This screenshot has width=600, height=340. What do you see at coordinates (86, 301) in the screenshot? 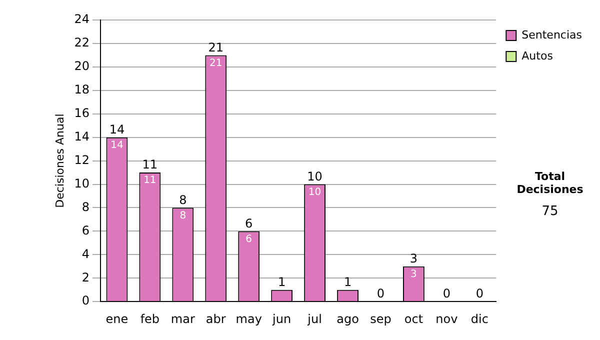
I see `y-tick-label: 0` at bounding box center [86, 301].